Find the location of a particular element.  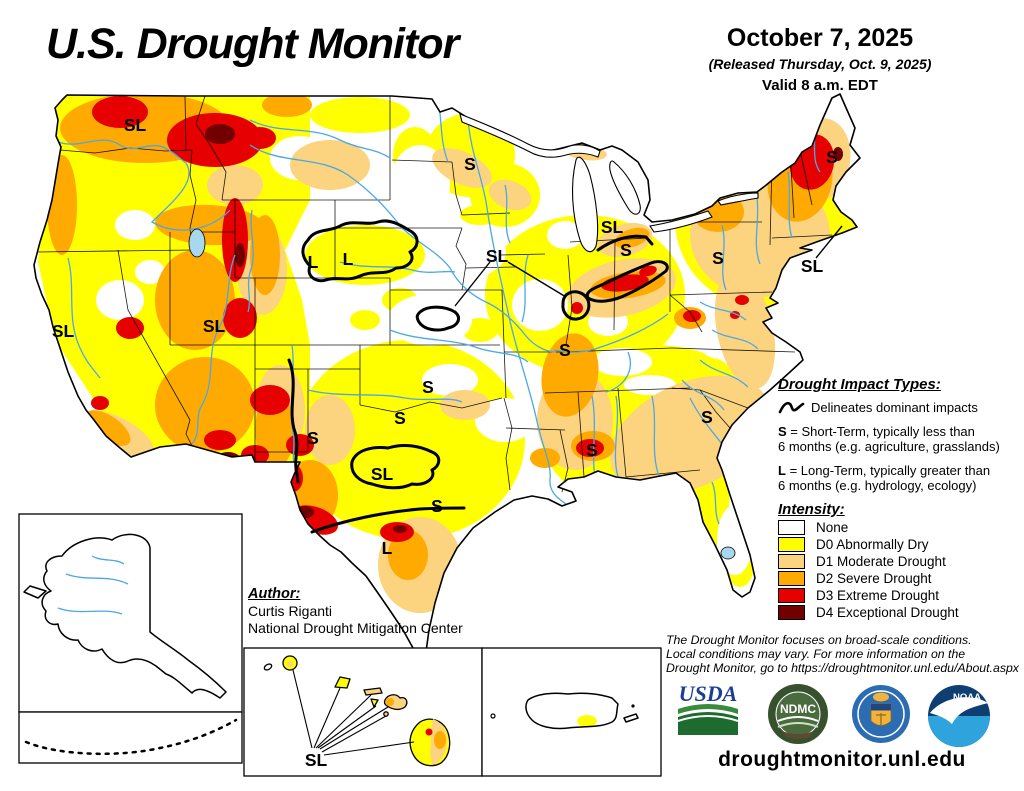

release-date: (Released Thursday, Oct. 9, 2025) is located at coordinates (820, 64).